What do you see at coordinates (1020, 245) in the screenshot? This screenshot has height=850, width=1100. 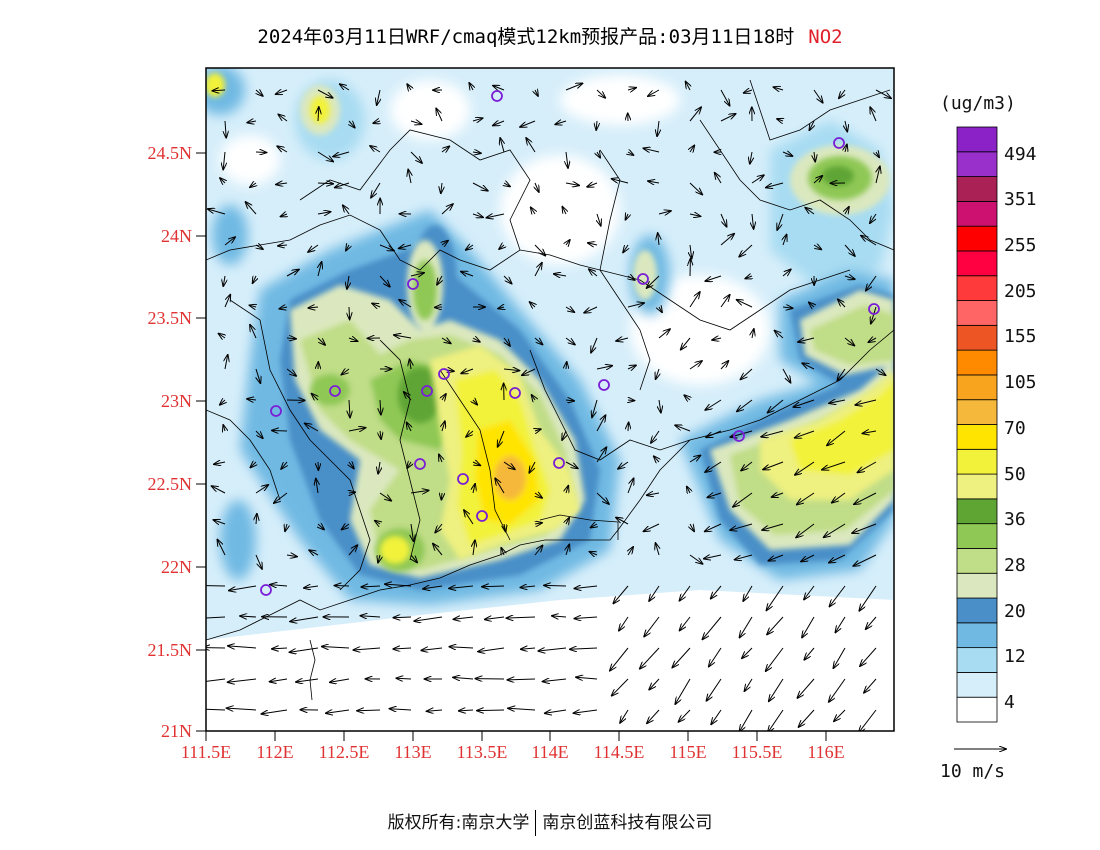 I see `colorbar-label: 255` at bounding box center [1020, 245].